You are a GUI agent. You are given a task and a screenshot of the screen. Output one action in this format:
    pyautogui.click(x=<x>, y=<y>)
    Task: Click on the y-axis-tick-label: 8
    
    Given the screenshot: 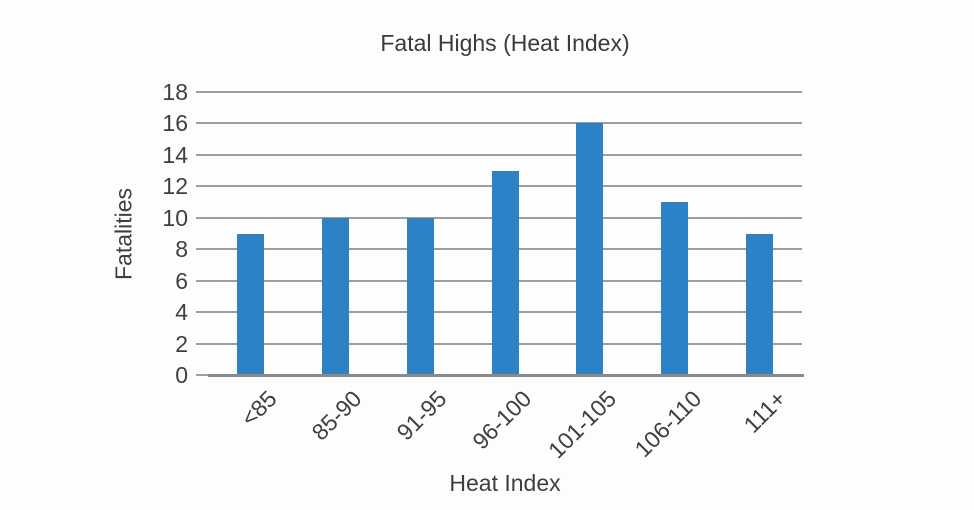 What is the action you would take?
    pyautogui.click(x=181, y=249)
    